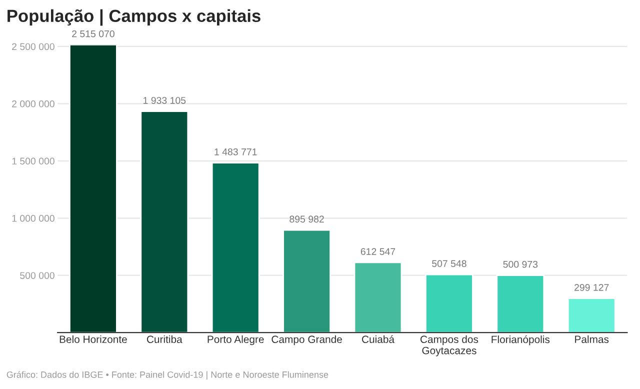 This screenshot has height=389, width=640. What do you see at coordinates (164, 339) in the screenshot?
I see `x-tick-label: Curitiba` at bounding box center [164, 339].